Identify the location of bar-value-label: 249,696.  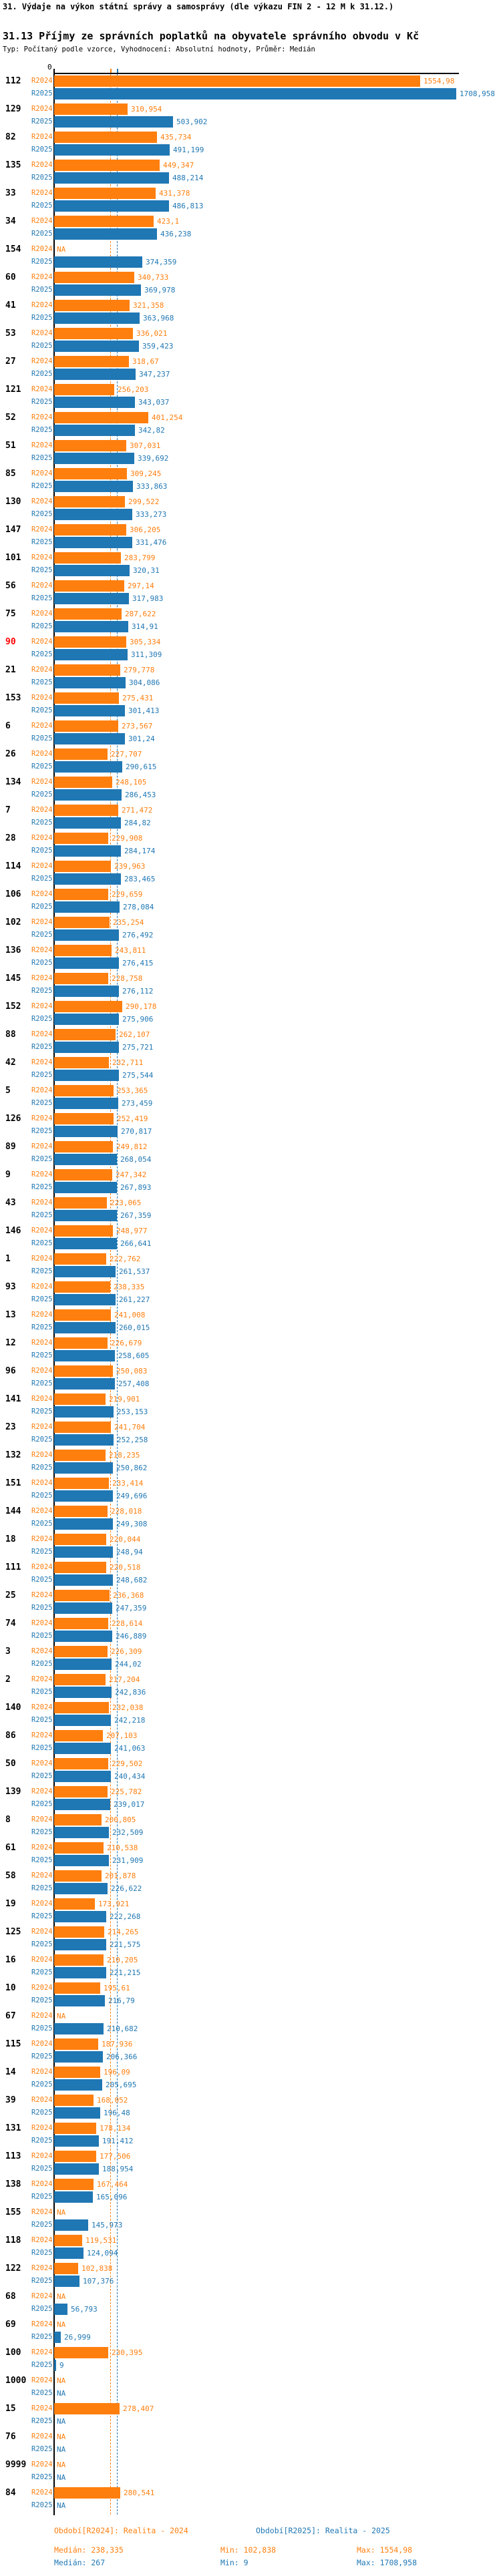
(132, 1496).